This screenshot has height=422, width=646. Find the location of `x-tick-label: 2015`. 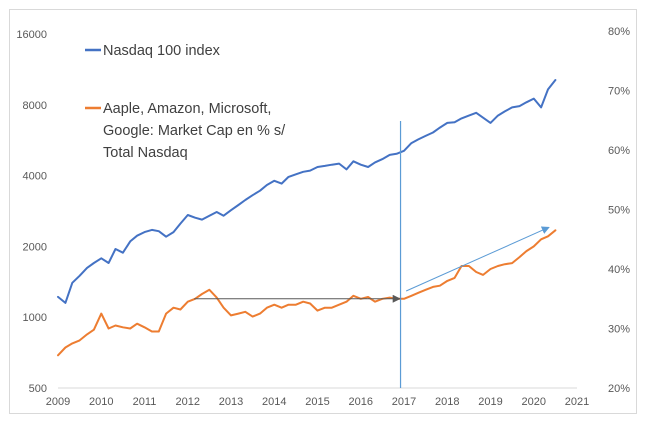

x-tick-label: 2015 is located at coordinates (317, 402).